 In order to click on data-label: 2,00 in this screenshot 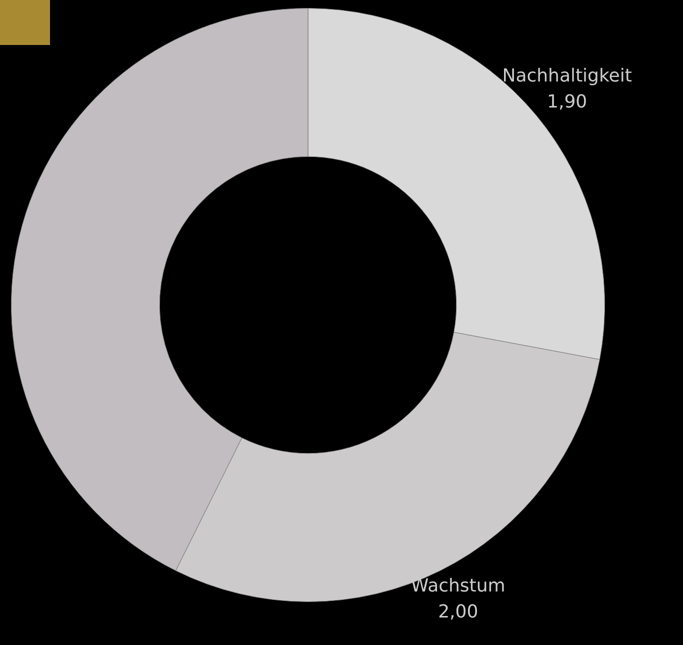, I will do `click(458, 612)`.